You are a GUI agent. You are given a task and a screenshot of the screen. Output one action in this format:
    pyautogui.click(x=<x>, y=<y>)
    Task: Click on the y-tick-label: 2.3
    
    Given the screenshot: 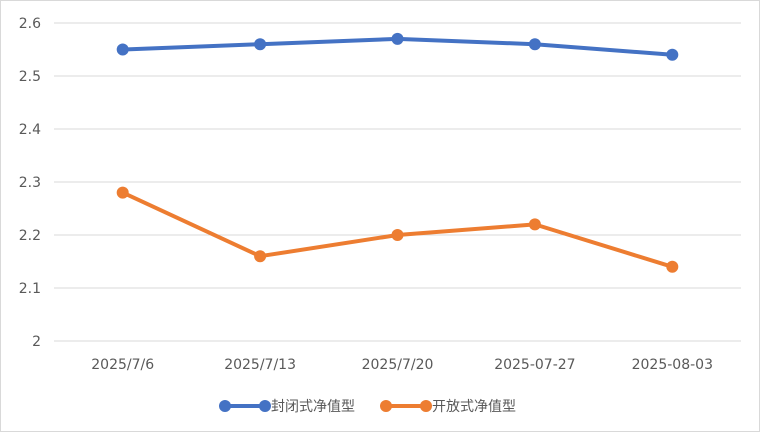 What is the action you would take?
    pyautogui.click(x=30, y=183)
    